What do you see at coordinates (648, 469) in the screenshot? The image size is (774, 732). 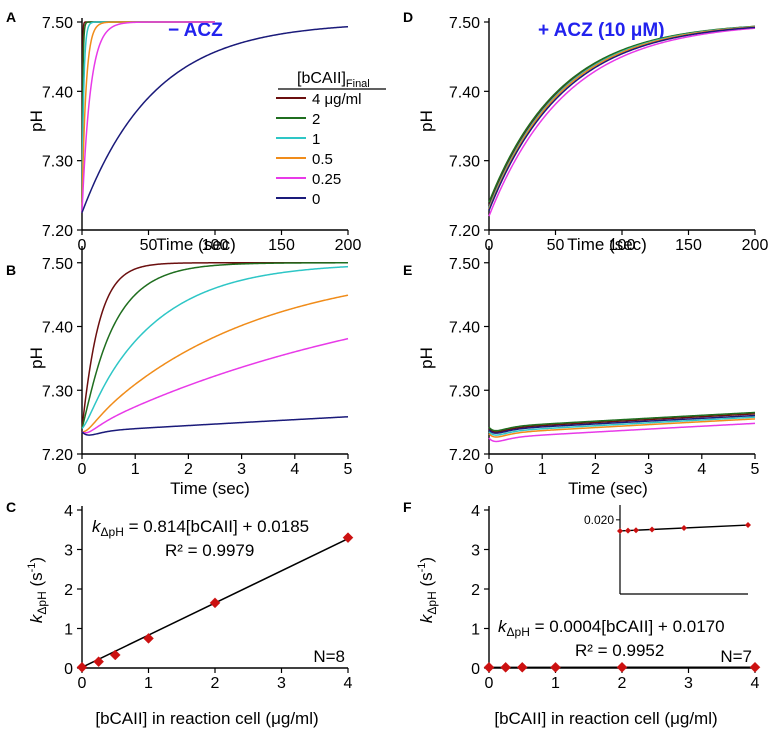 I see `x-tick-label-E: 3` at bounding box center [648, 469].